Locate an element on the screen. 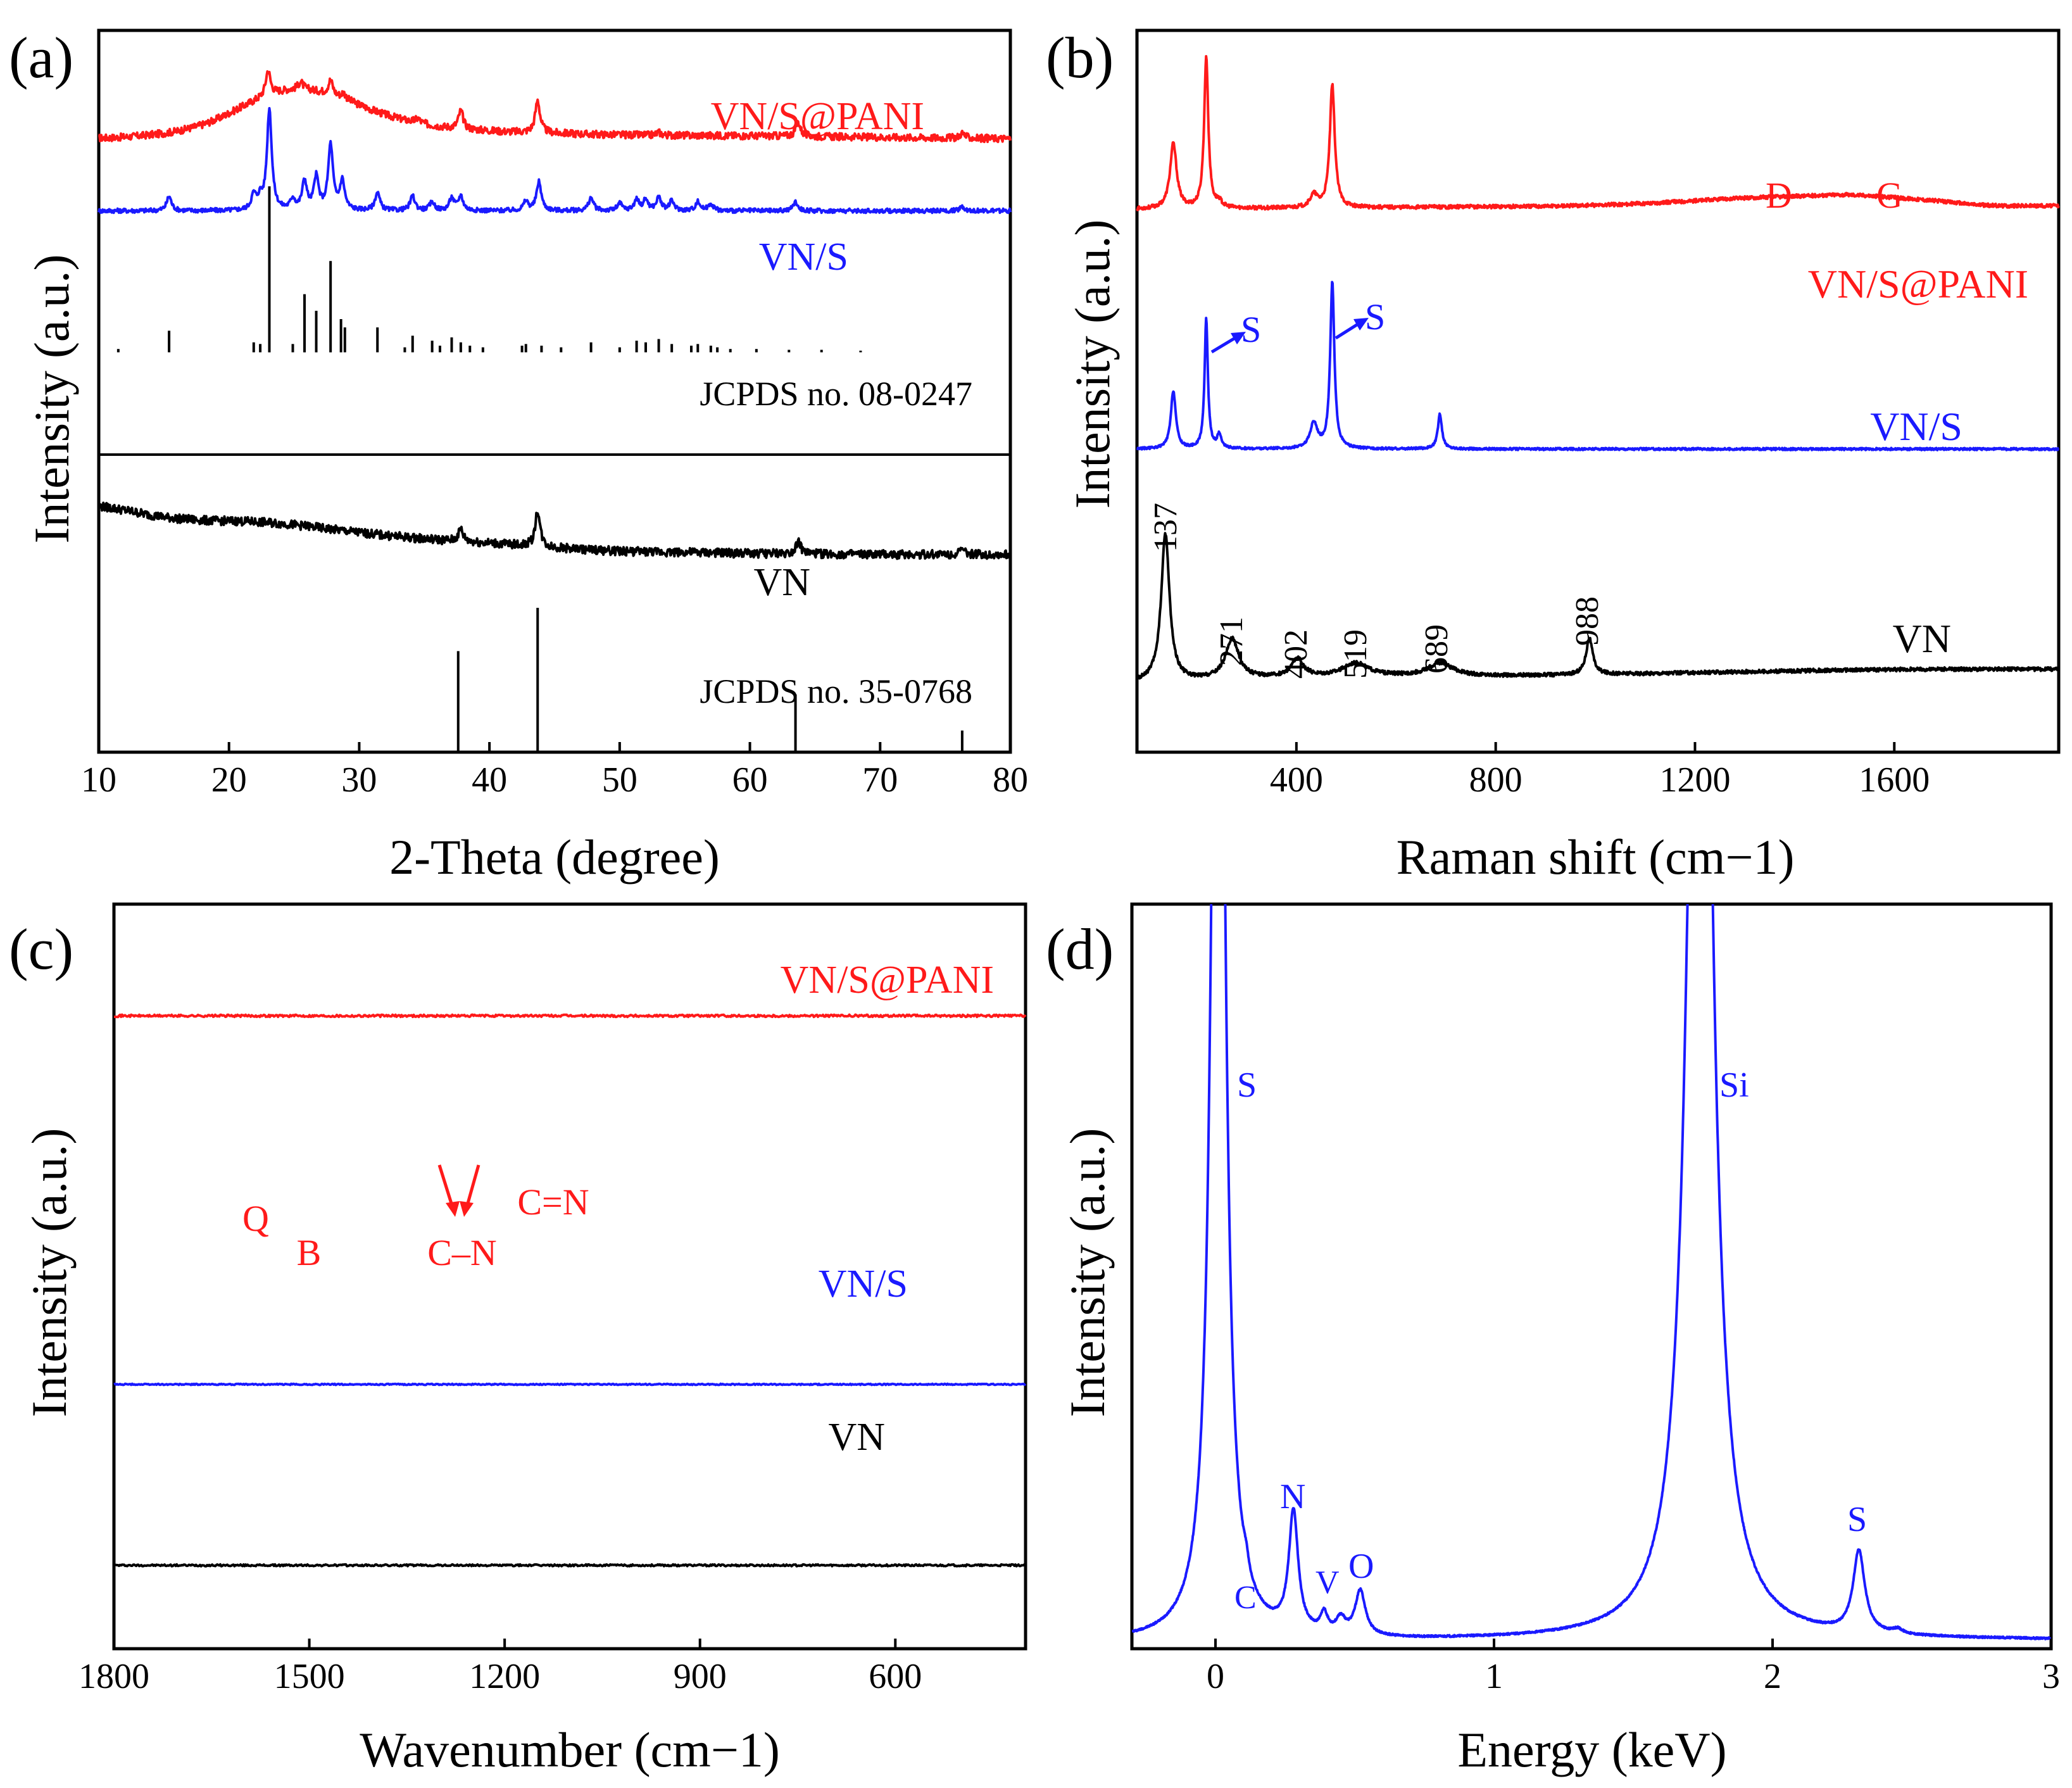  panel-b-legend-vn: VN is located at coordinates (1922, 639).